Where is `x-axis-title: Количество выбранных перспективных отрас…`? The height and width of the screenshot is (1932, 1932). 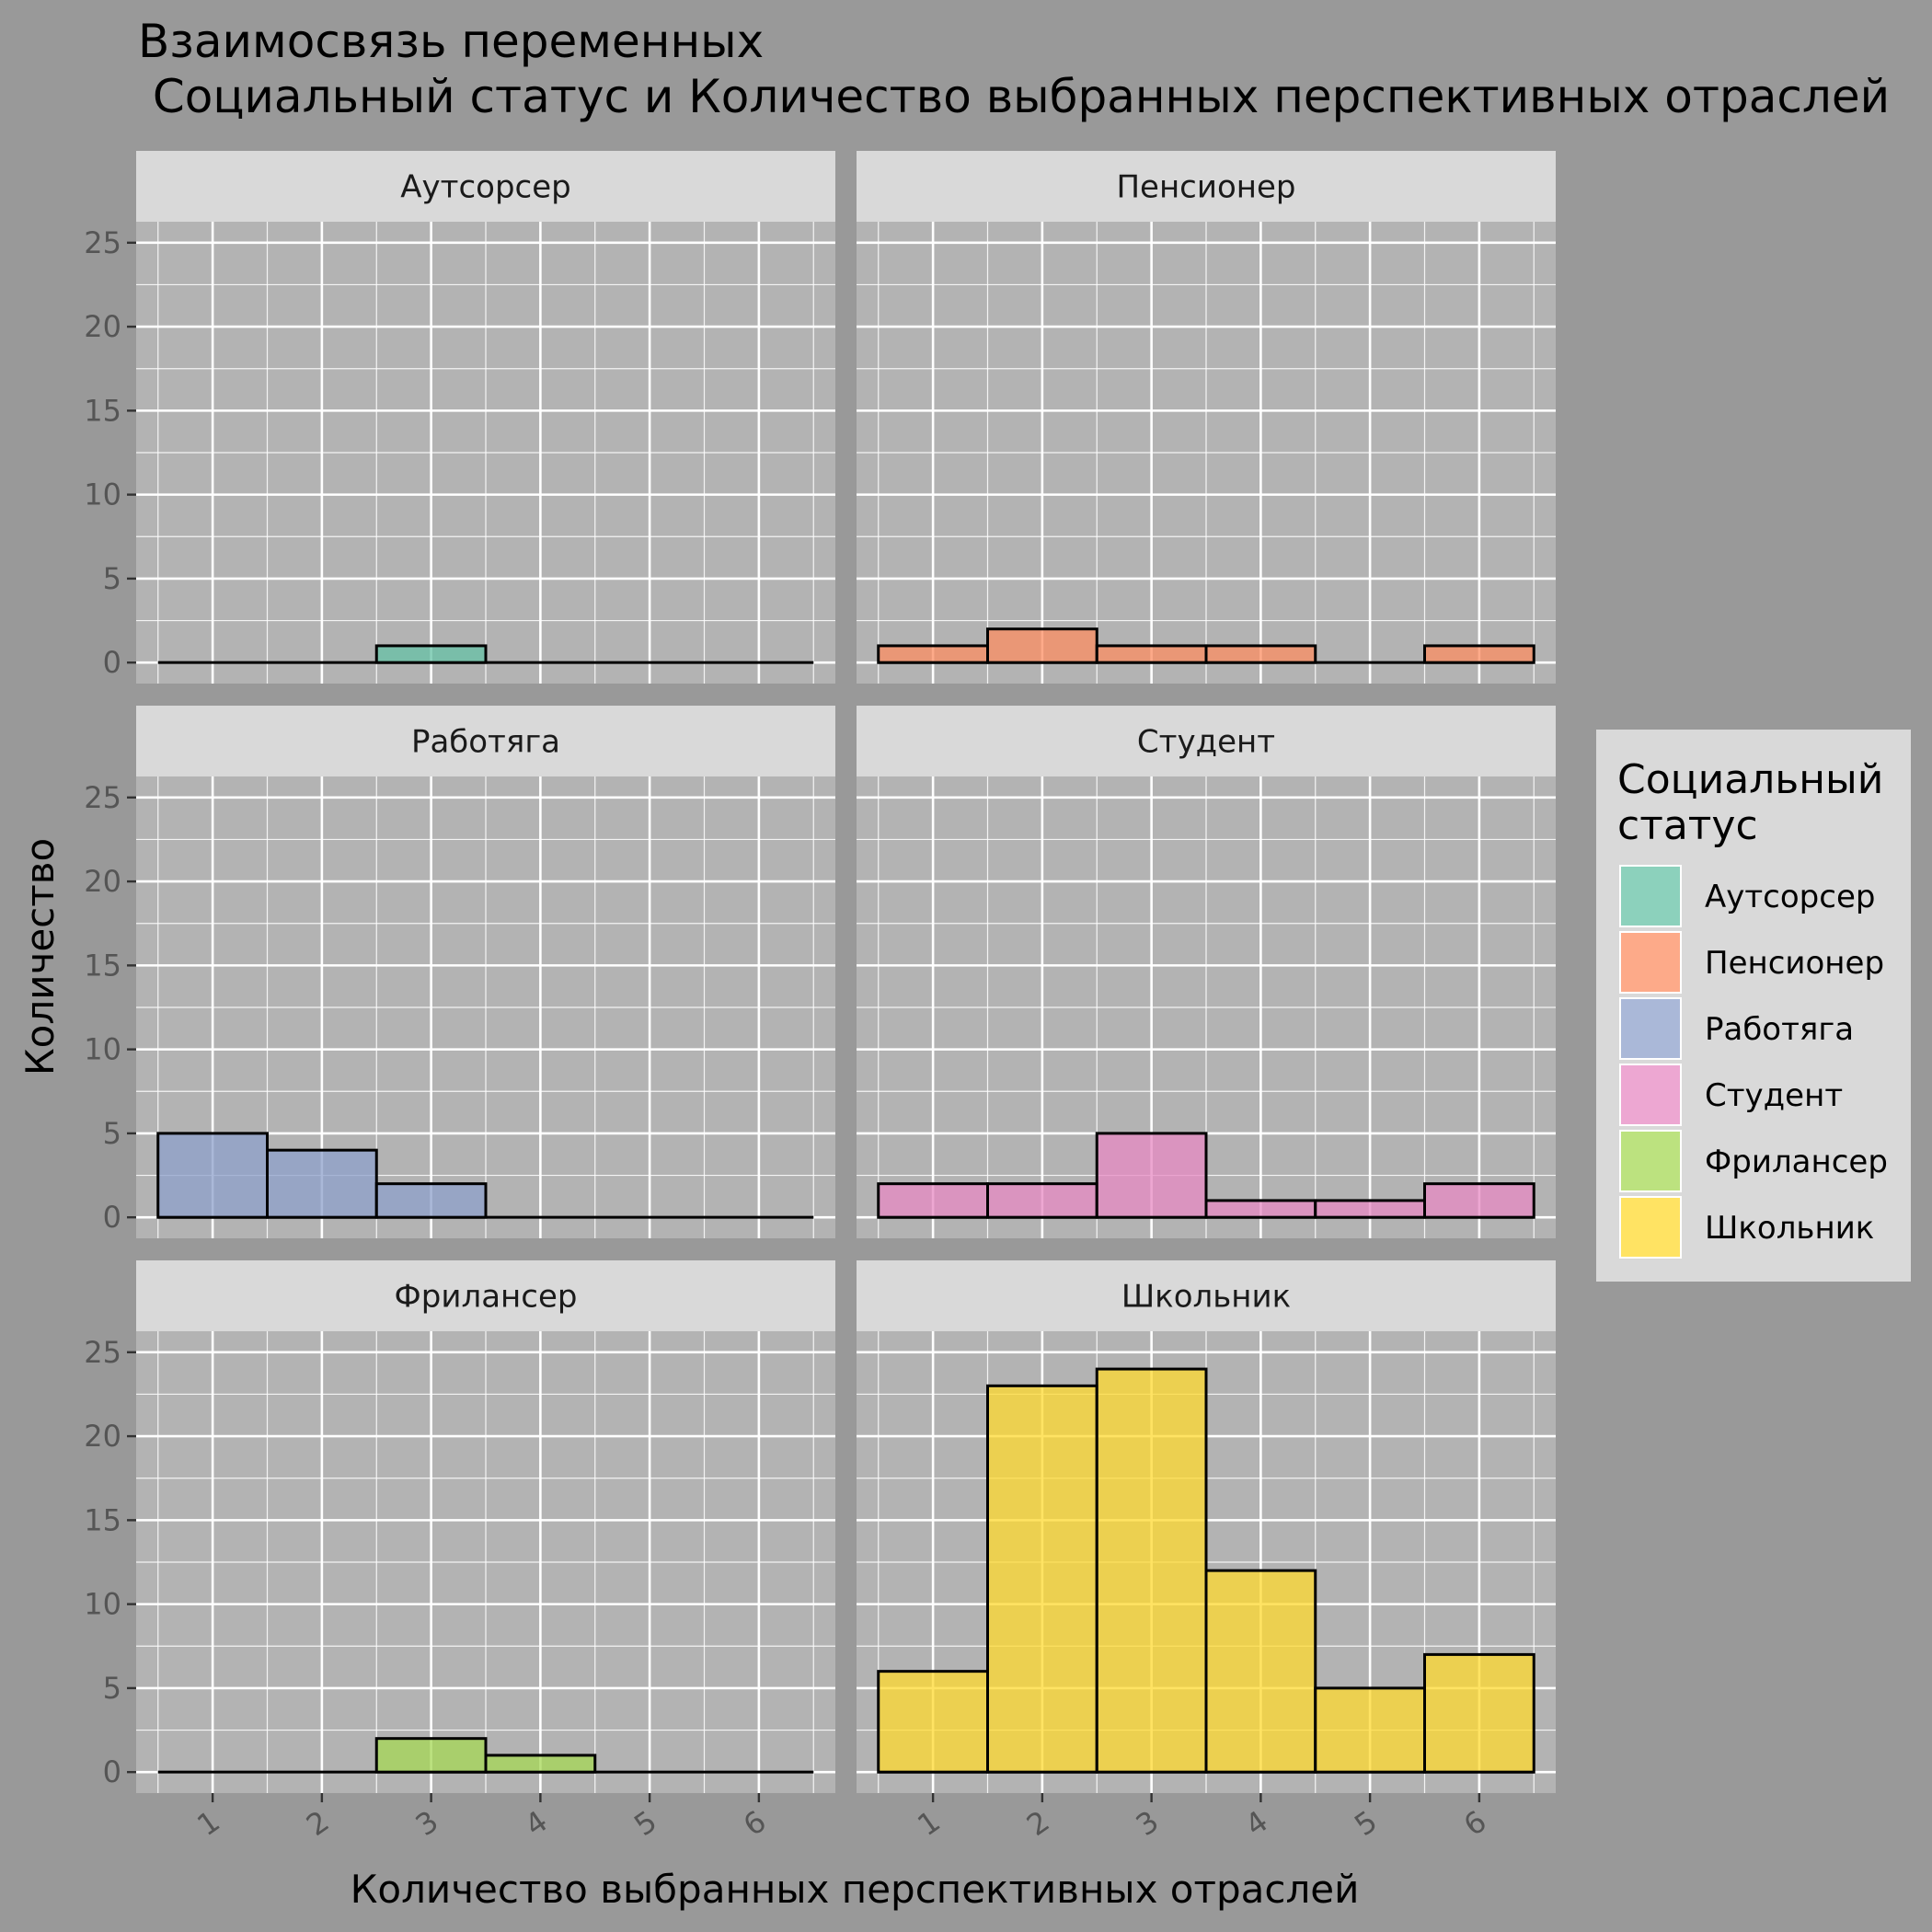
x-axis-title: Количество выбранных перспективных отрас… is located at coordinates (855, 1890).